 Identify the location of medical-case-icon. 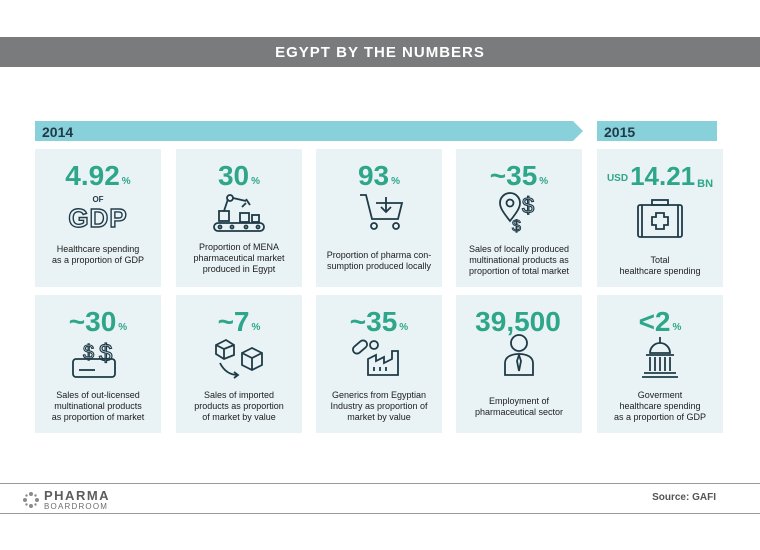
(660, 218).